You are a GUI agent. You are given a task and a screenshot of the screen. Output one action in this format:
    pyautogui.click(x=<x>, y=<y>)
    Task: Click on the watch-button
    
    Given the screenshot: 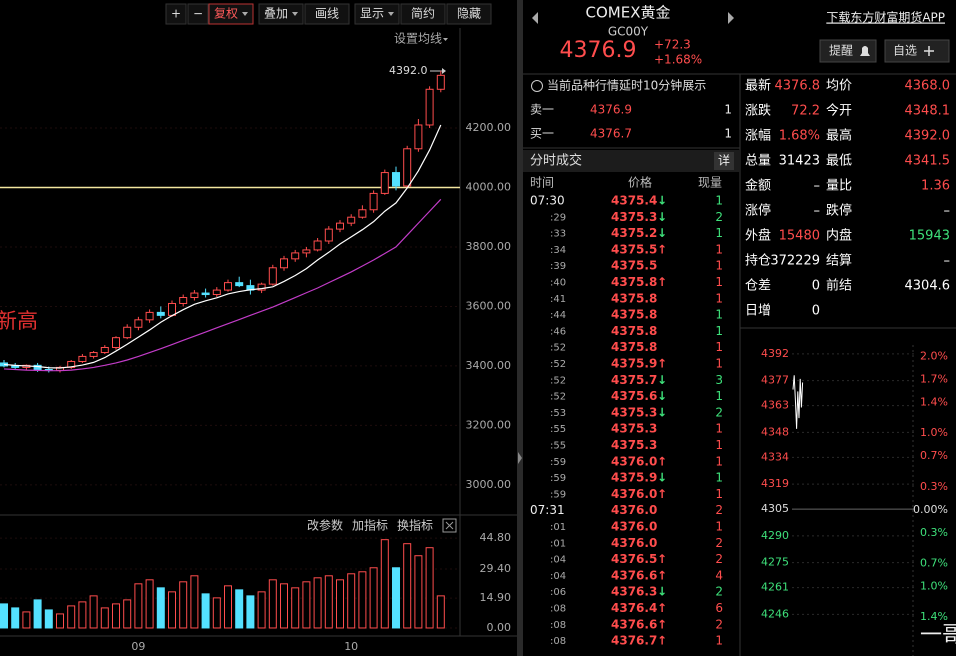 What is the action you would take?
    pyautogui.click(x=917, y=51)
    